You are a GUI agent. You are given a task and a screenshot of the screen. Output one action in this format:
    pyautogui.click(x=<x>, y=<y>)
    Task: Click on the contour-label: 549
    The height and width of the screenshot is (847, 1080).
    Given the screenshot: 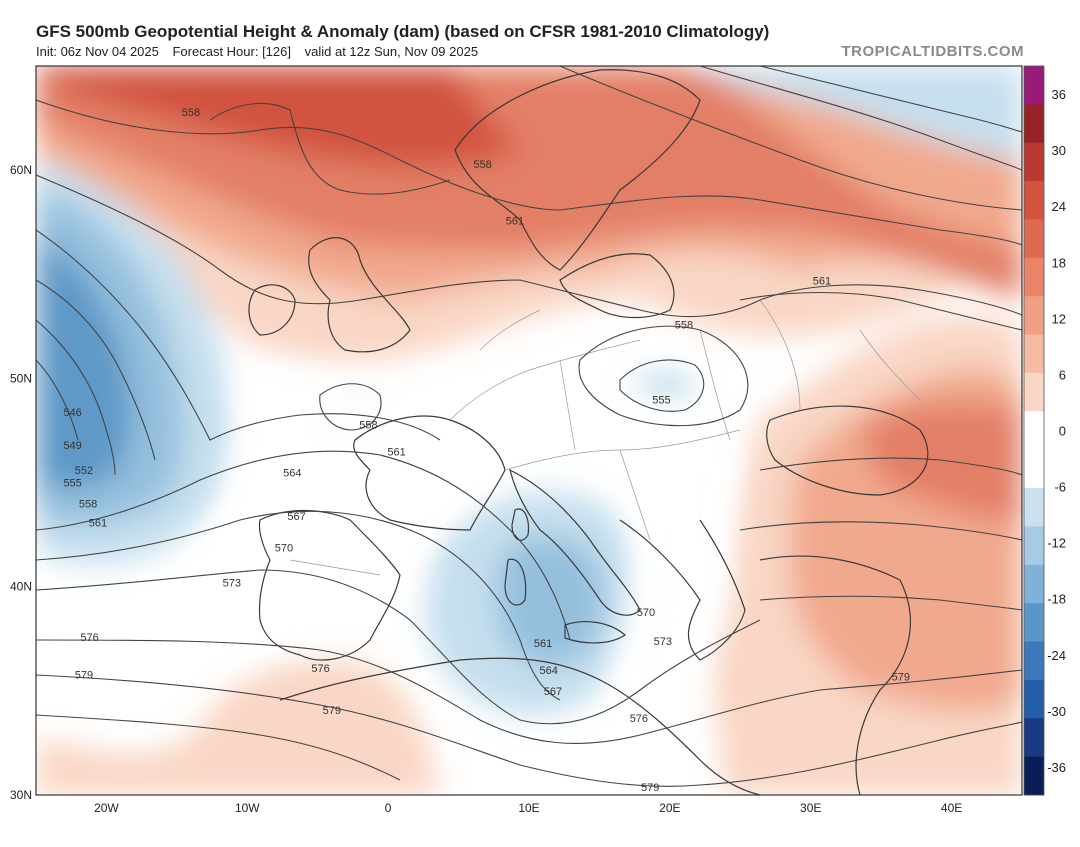 What is the action you would take?
    pyautogui.click(x=72, y=446)
    